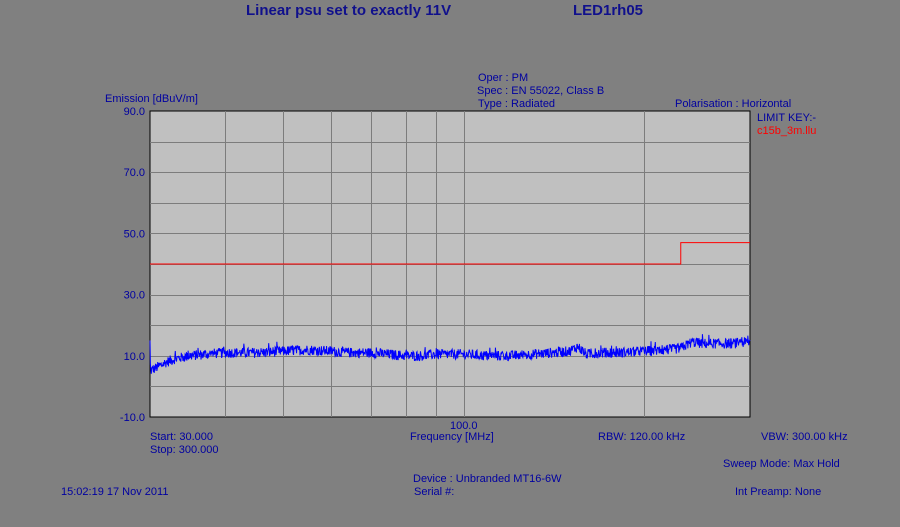 The image size is (900, 527). What do you see at coordinates (787, 118) in the screenshot?
I see `limit-key-label: LIMIT KEY:-` at bounding box center [787, 118].